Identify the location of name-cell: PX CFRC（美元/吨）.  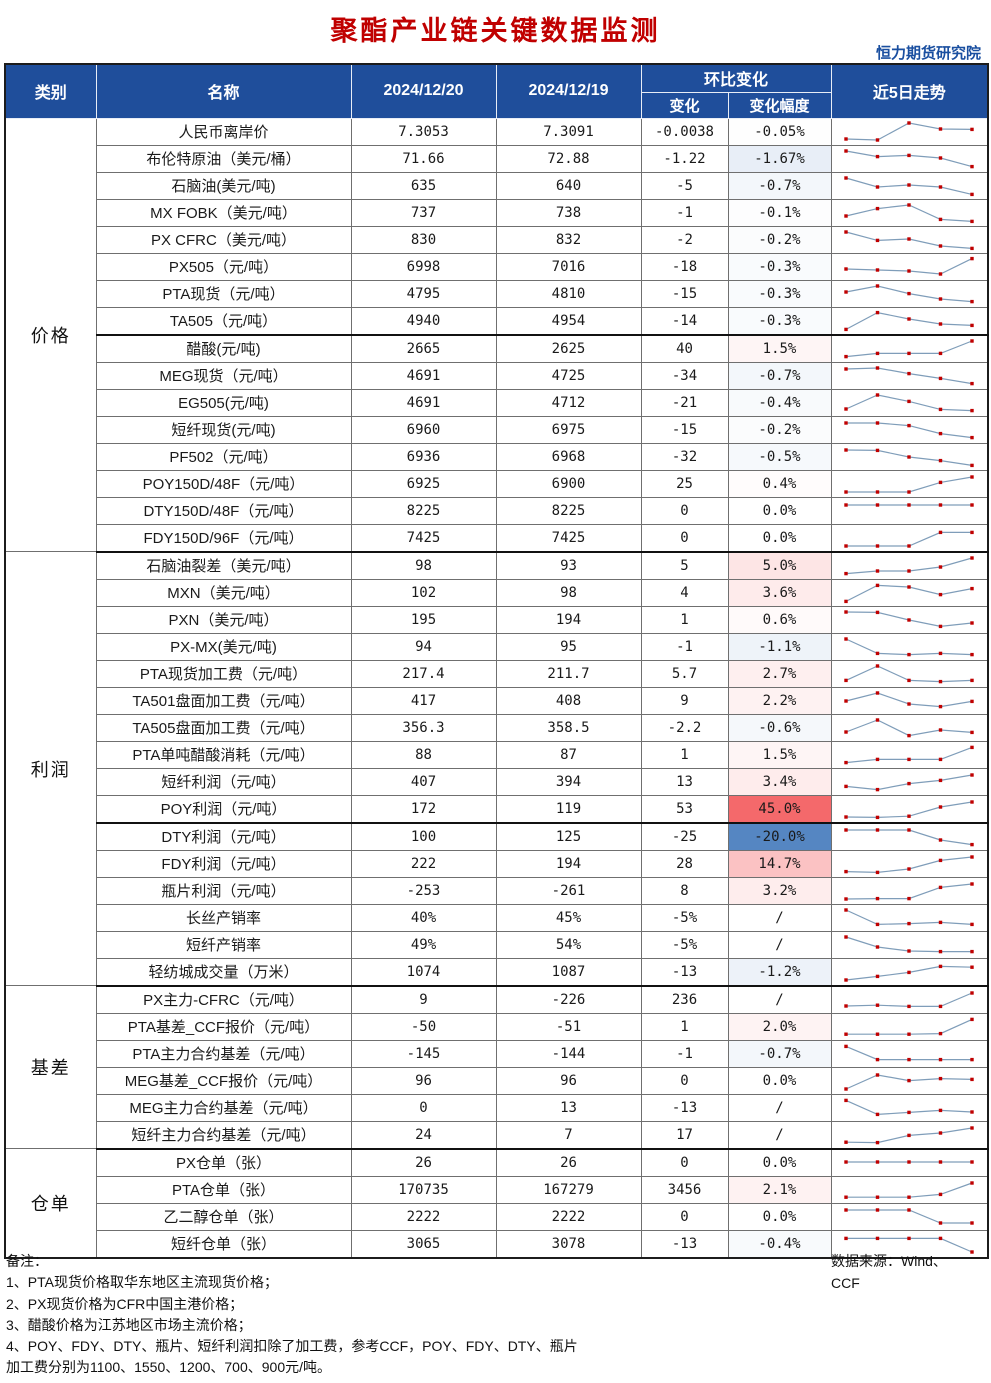
(223, 239).